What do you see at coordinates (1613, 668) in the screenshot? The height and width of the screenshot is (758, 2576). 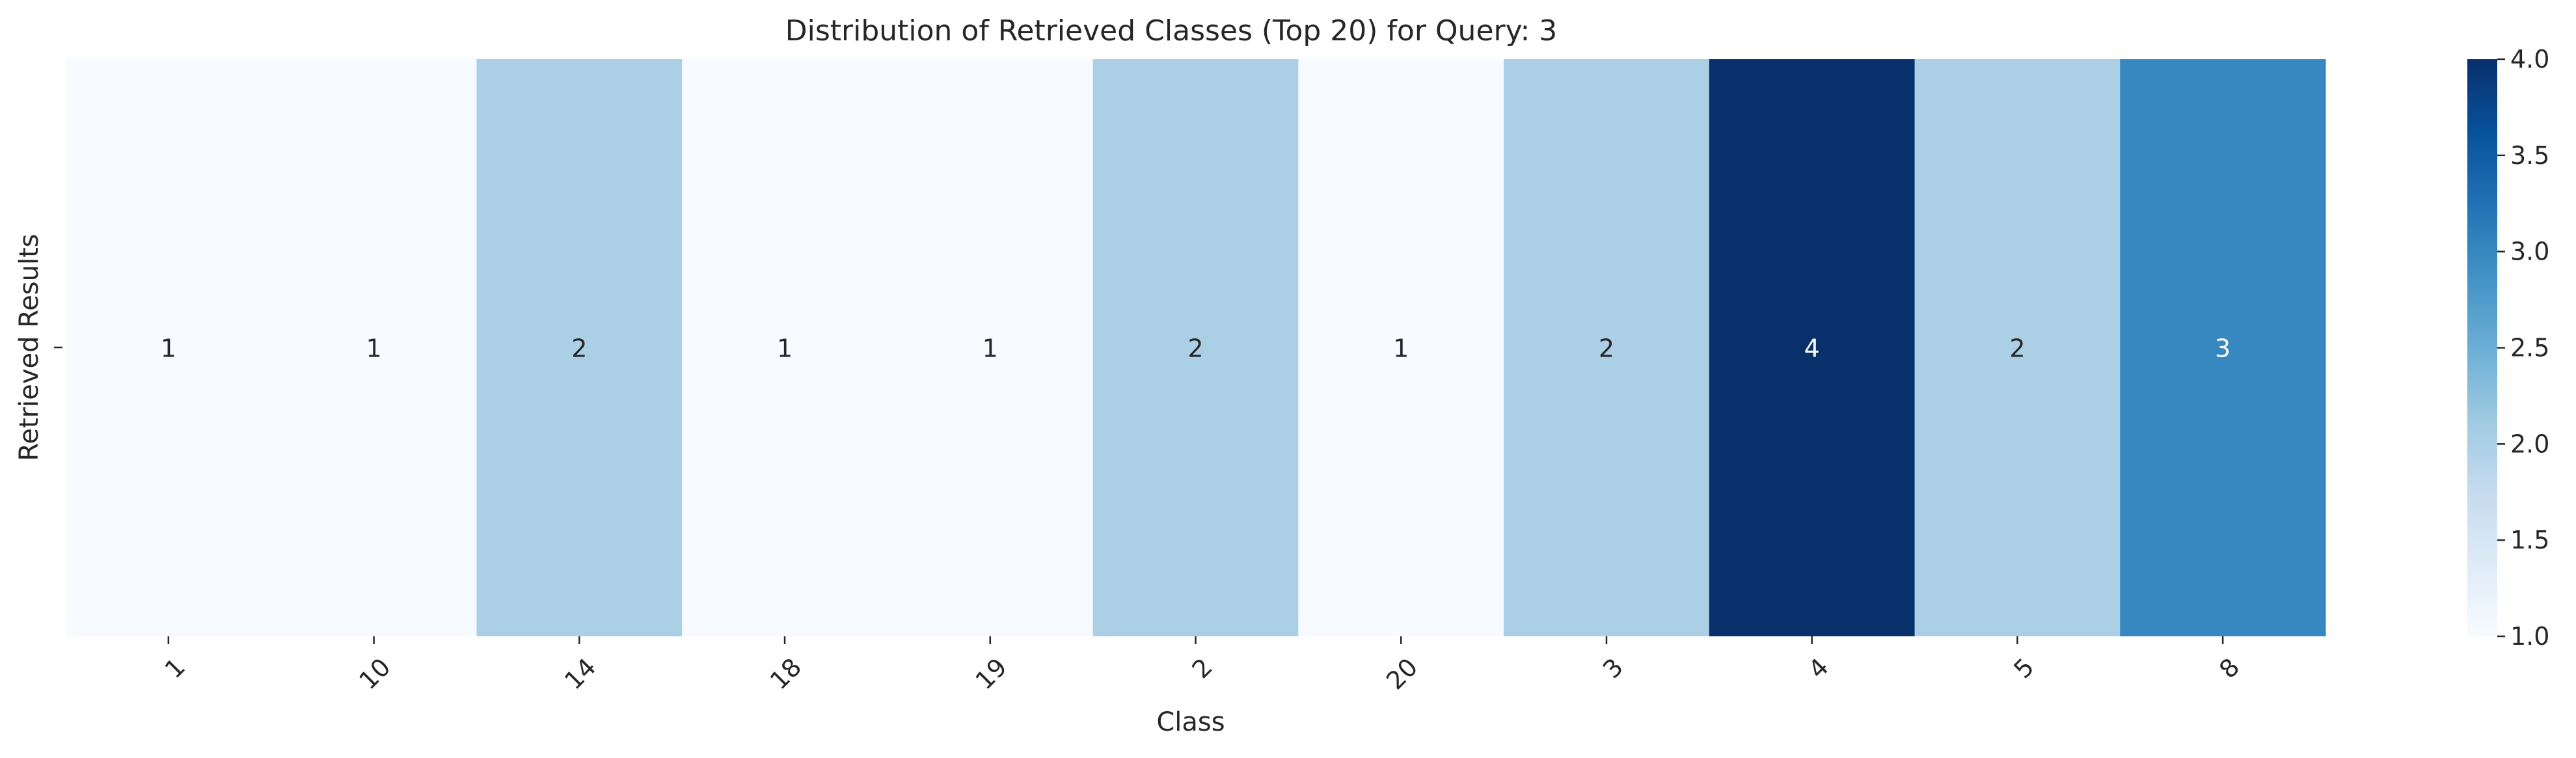 I see `x-tick-label: 3` at bounding box center [1613, 668].